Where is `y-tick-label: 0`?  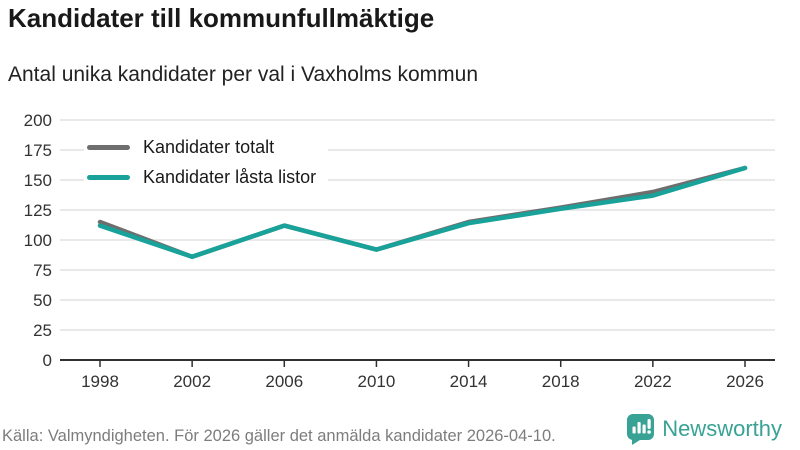 y-tick-label: 0 is located at coordinates (47, 360).